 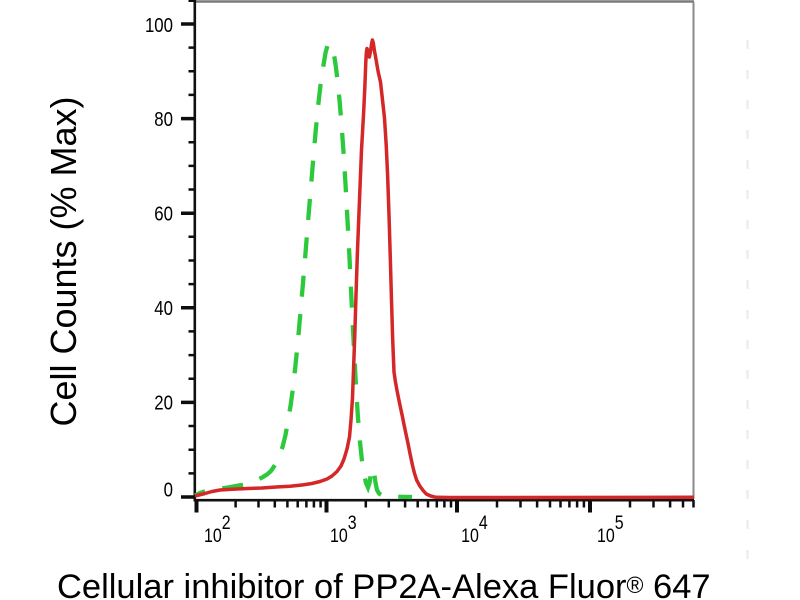 I want to click on svg-text: 103, so click(x=343, y=529).